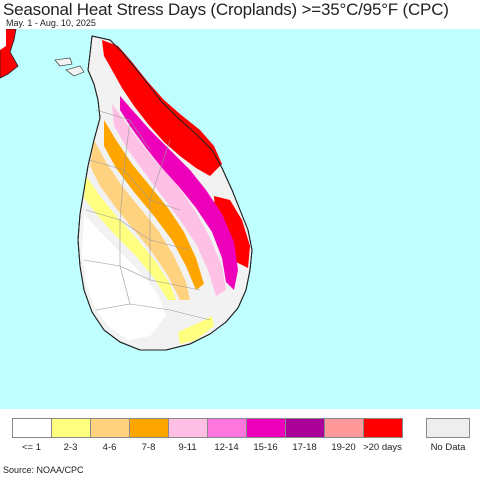 This screenshot has height=480, width=480. What do you see at coordinates (63, 62) in the screenshot?
I see `island-north` at bounding box center [63, 62].